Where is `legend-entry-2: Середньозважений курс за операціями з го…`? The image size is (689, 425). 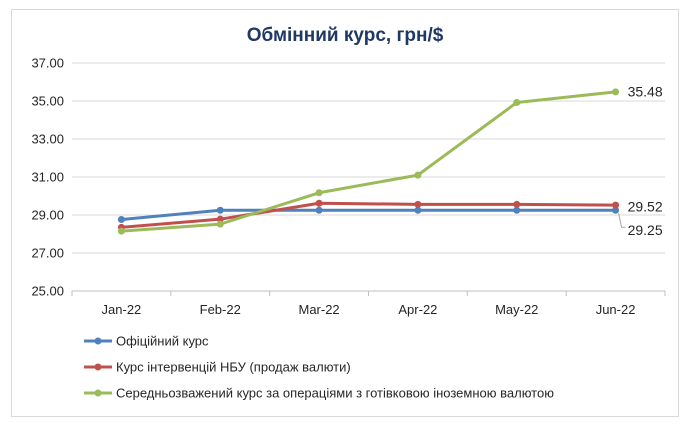
legend-entry-2: Середньозважений курс за операціями з го… is located at coordinates (335, 393).